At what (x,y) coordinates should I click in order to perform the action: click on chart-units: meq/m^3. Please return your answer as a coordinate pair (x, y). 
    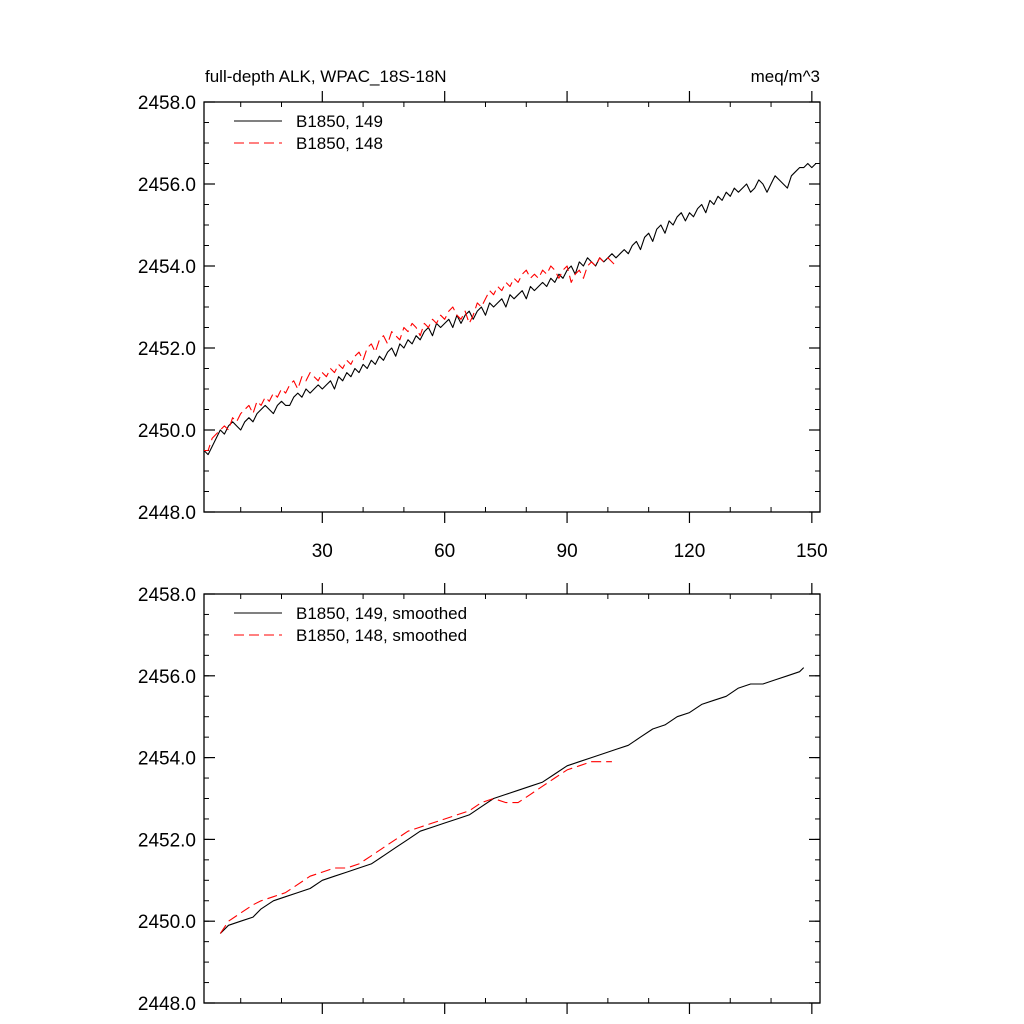
    Looking at the image, I should click on (785, 76).